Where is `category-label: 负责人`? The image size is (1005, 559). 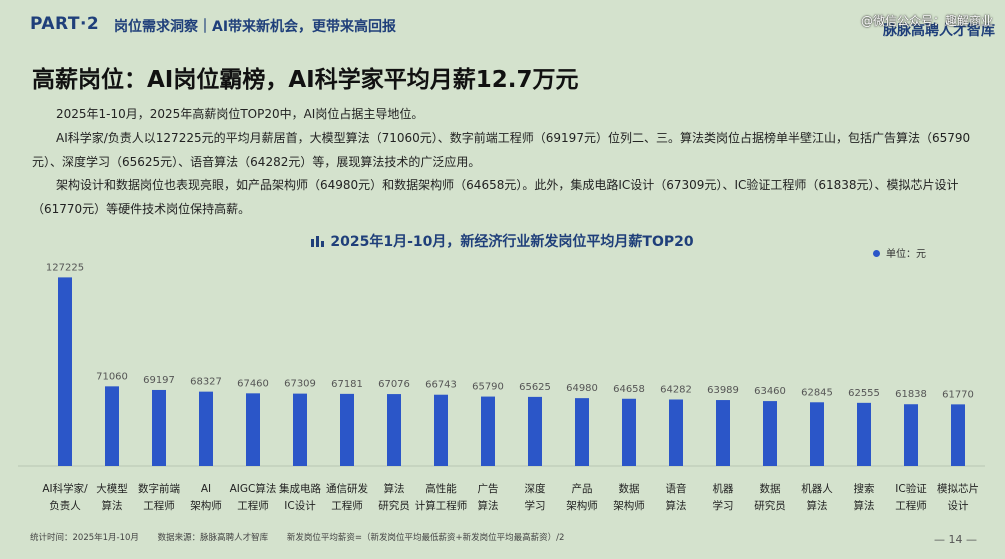 category-label: 负责人 is located at coordinates (65, 505).